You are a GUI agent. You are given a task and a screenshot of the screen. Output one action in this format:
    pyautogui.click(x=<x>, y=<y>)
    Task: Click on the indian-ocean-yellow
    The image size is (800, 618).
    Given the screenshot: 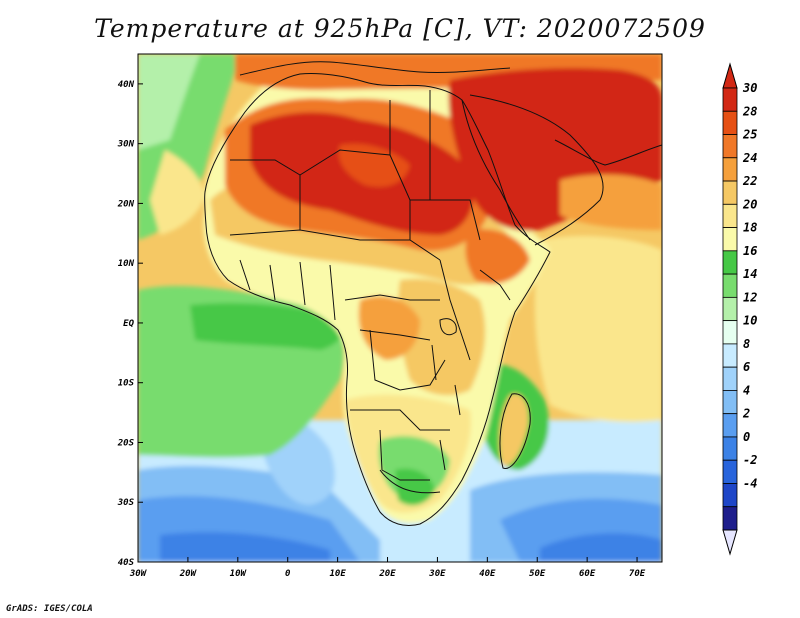 What is the action you would take?
    pyautogui.click(x=598, y=328)
    